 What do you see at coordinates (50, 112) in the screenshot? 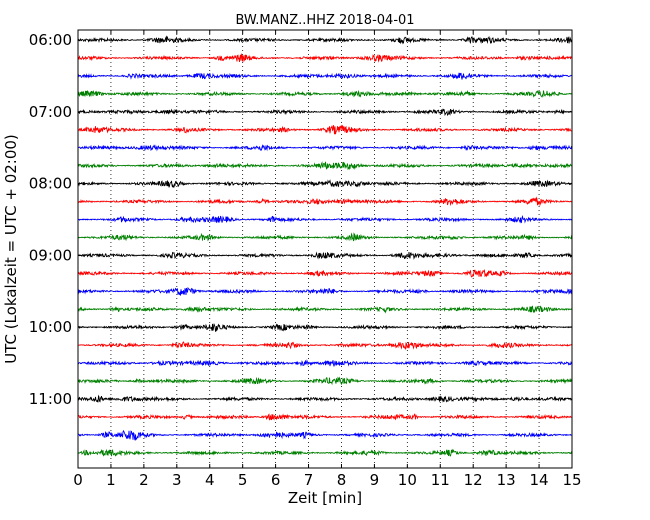
I see `y-tick-label: 07:00` at bounding box center [50, 112].